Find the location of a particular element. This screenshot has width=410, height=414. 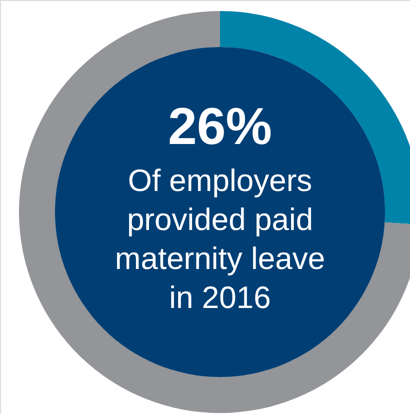

data-label: 26% is located at coordinates (220, 127).